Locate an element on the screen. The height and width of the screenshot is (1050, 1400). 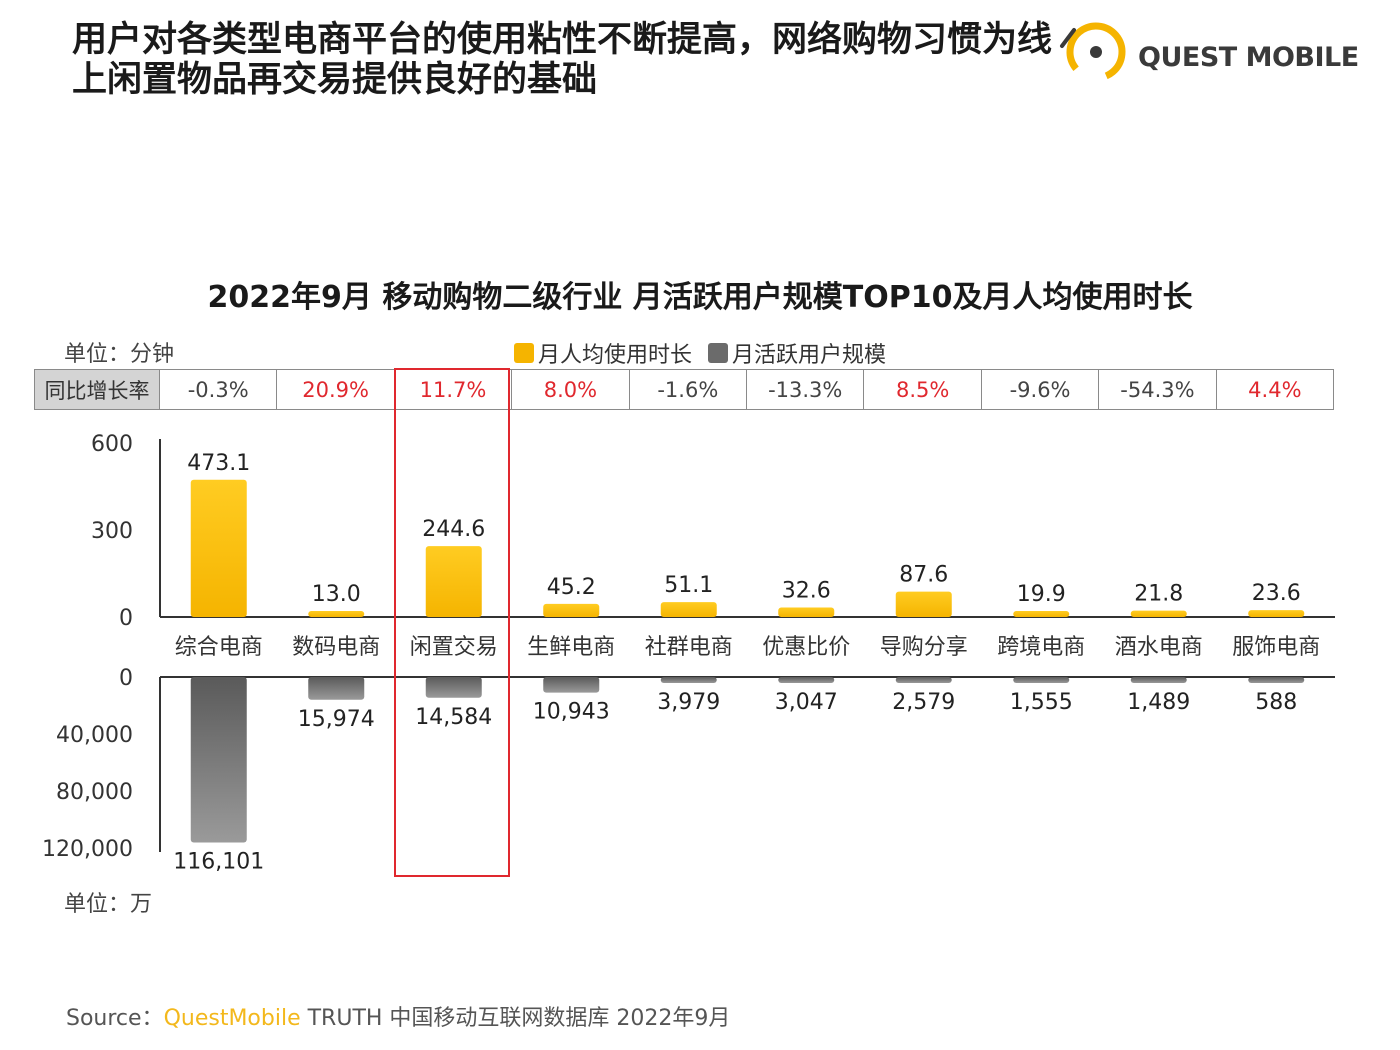
duration-value-label: 45.2 is located at coordinates (571, 587).